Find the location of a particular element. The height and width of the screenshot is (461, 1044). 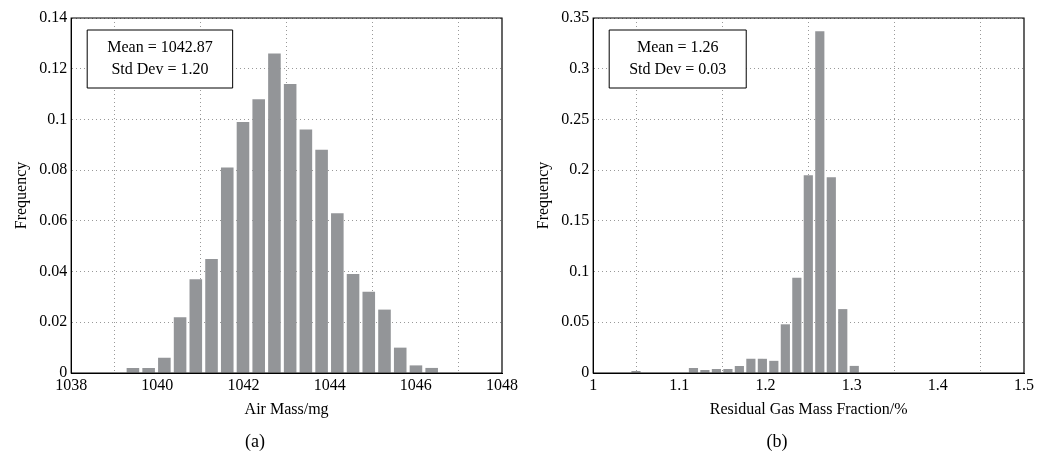

y-tick-label: 0.25 is located at coordinates (575, 118).